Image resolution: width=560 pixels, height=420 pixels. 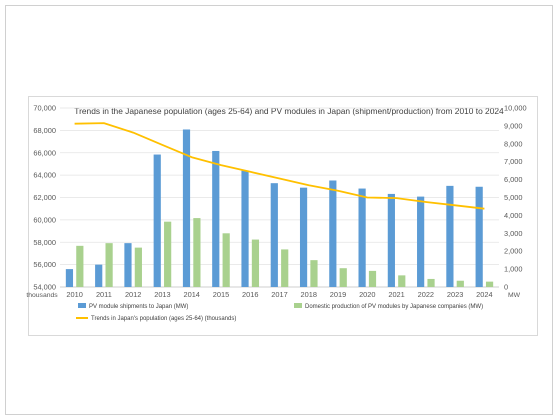 What do you see at coordinates (44, 264) in the screenshot?
I see `left-tick-label: 56,000` at bounding box center [44, 264].